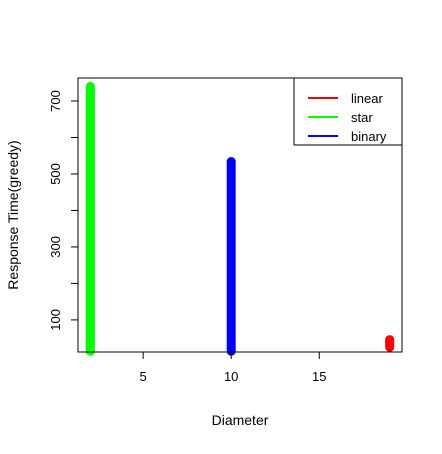 Image resolution: width=442 pixels, height=454 pixels. I want to click on x-tick-label-5: 5, so click(143, 376).